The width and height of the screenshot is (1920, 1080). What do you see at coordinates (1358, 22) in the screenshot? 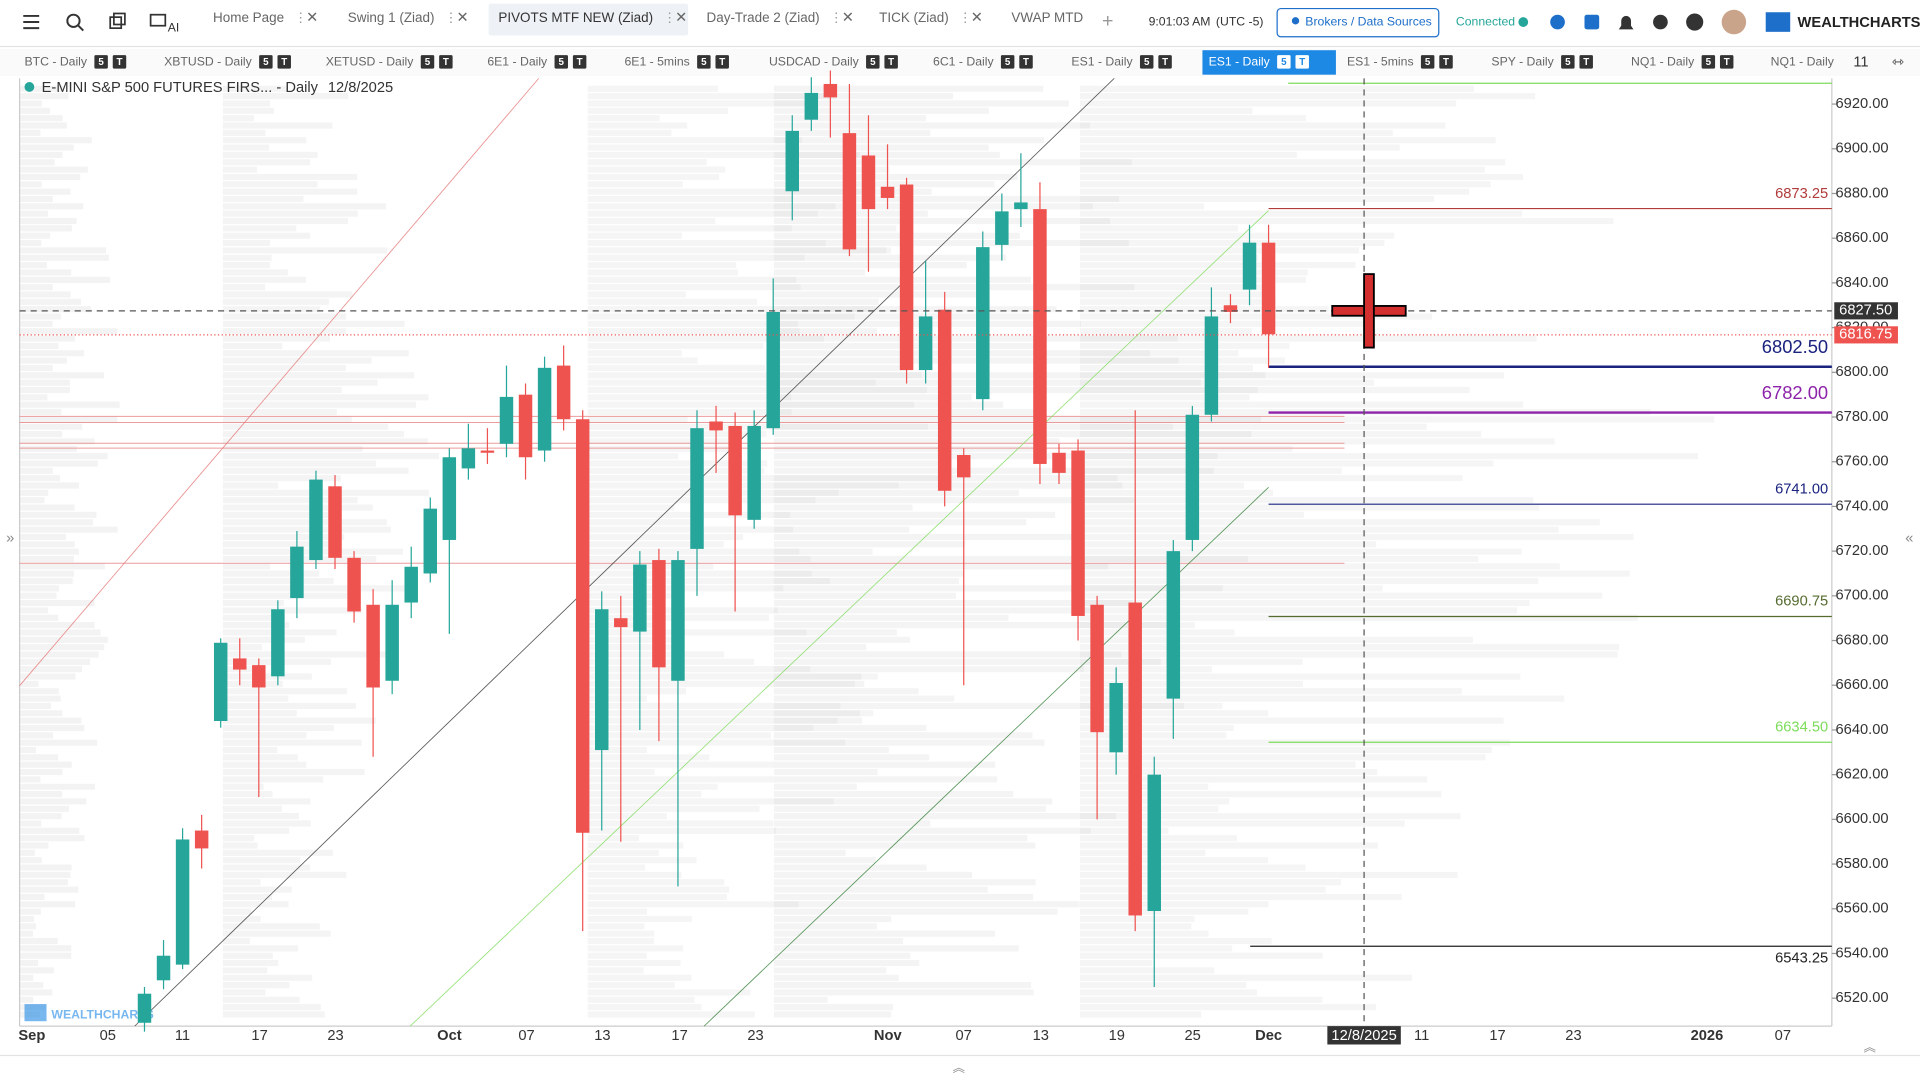
I see `brokers-button` at bounding box center [1358, 22].